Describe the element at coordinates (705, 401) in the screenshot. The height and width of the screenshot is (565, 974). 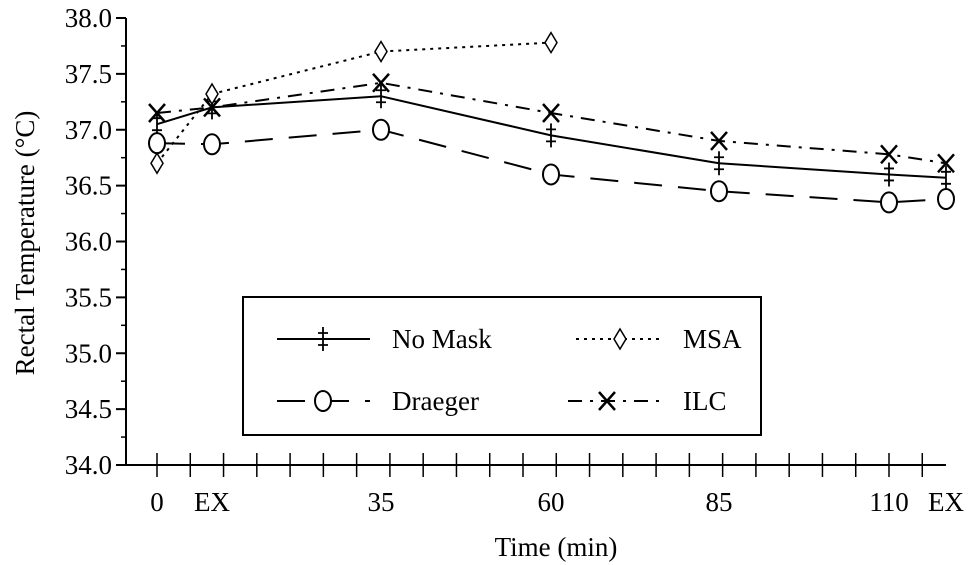
I see `legend-label: ILC` at that location.